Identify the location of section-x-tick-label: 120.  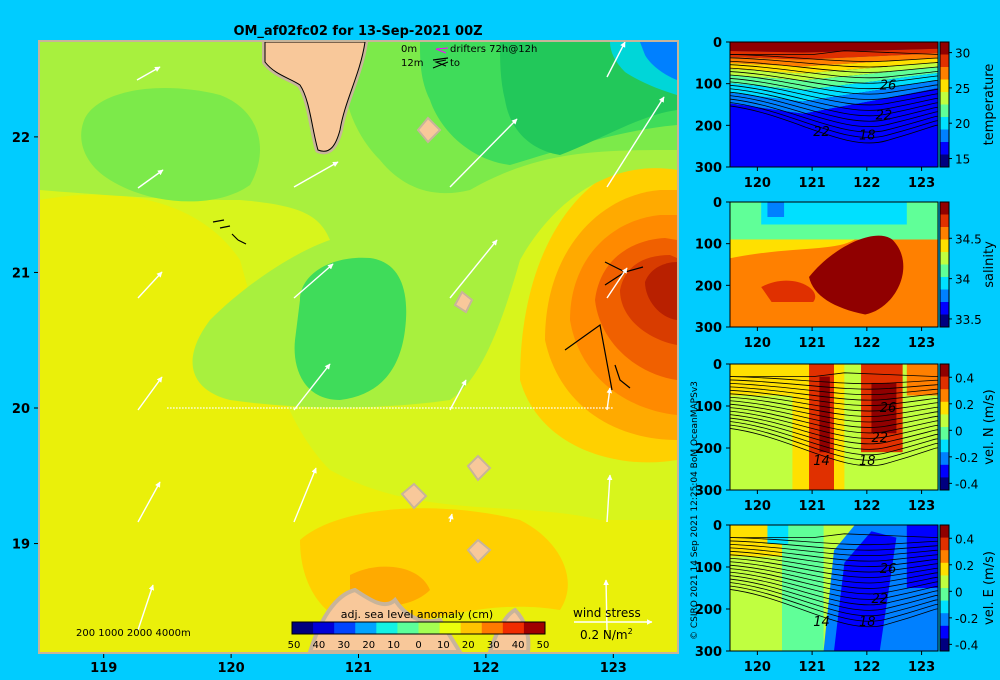
(757, 667).